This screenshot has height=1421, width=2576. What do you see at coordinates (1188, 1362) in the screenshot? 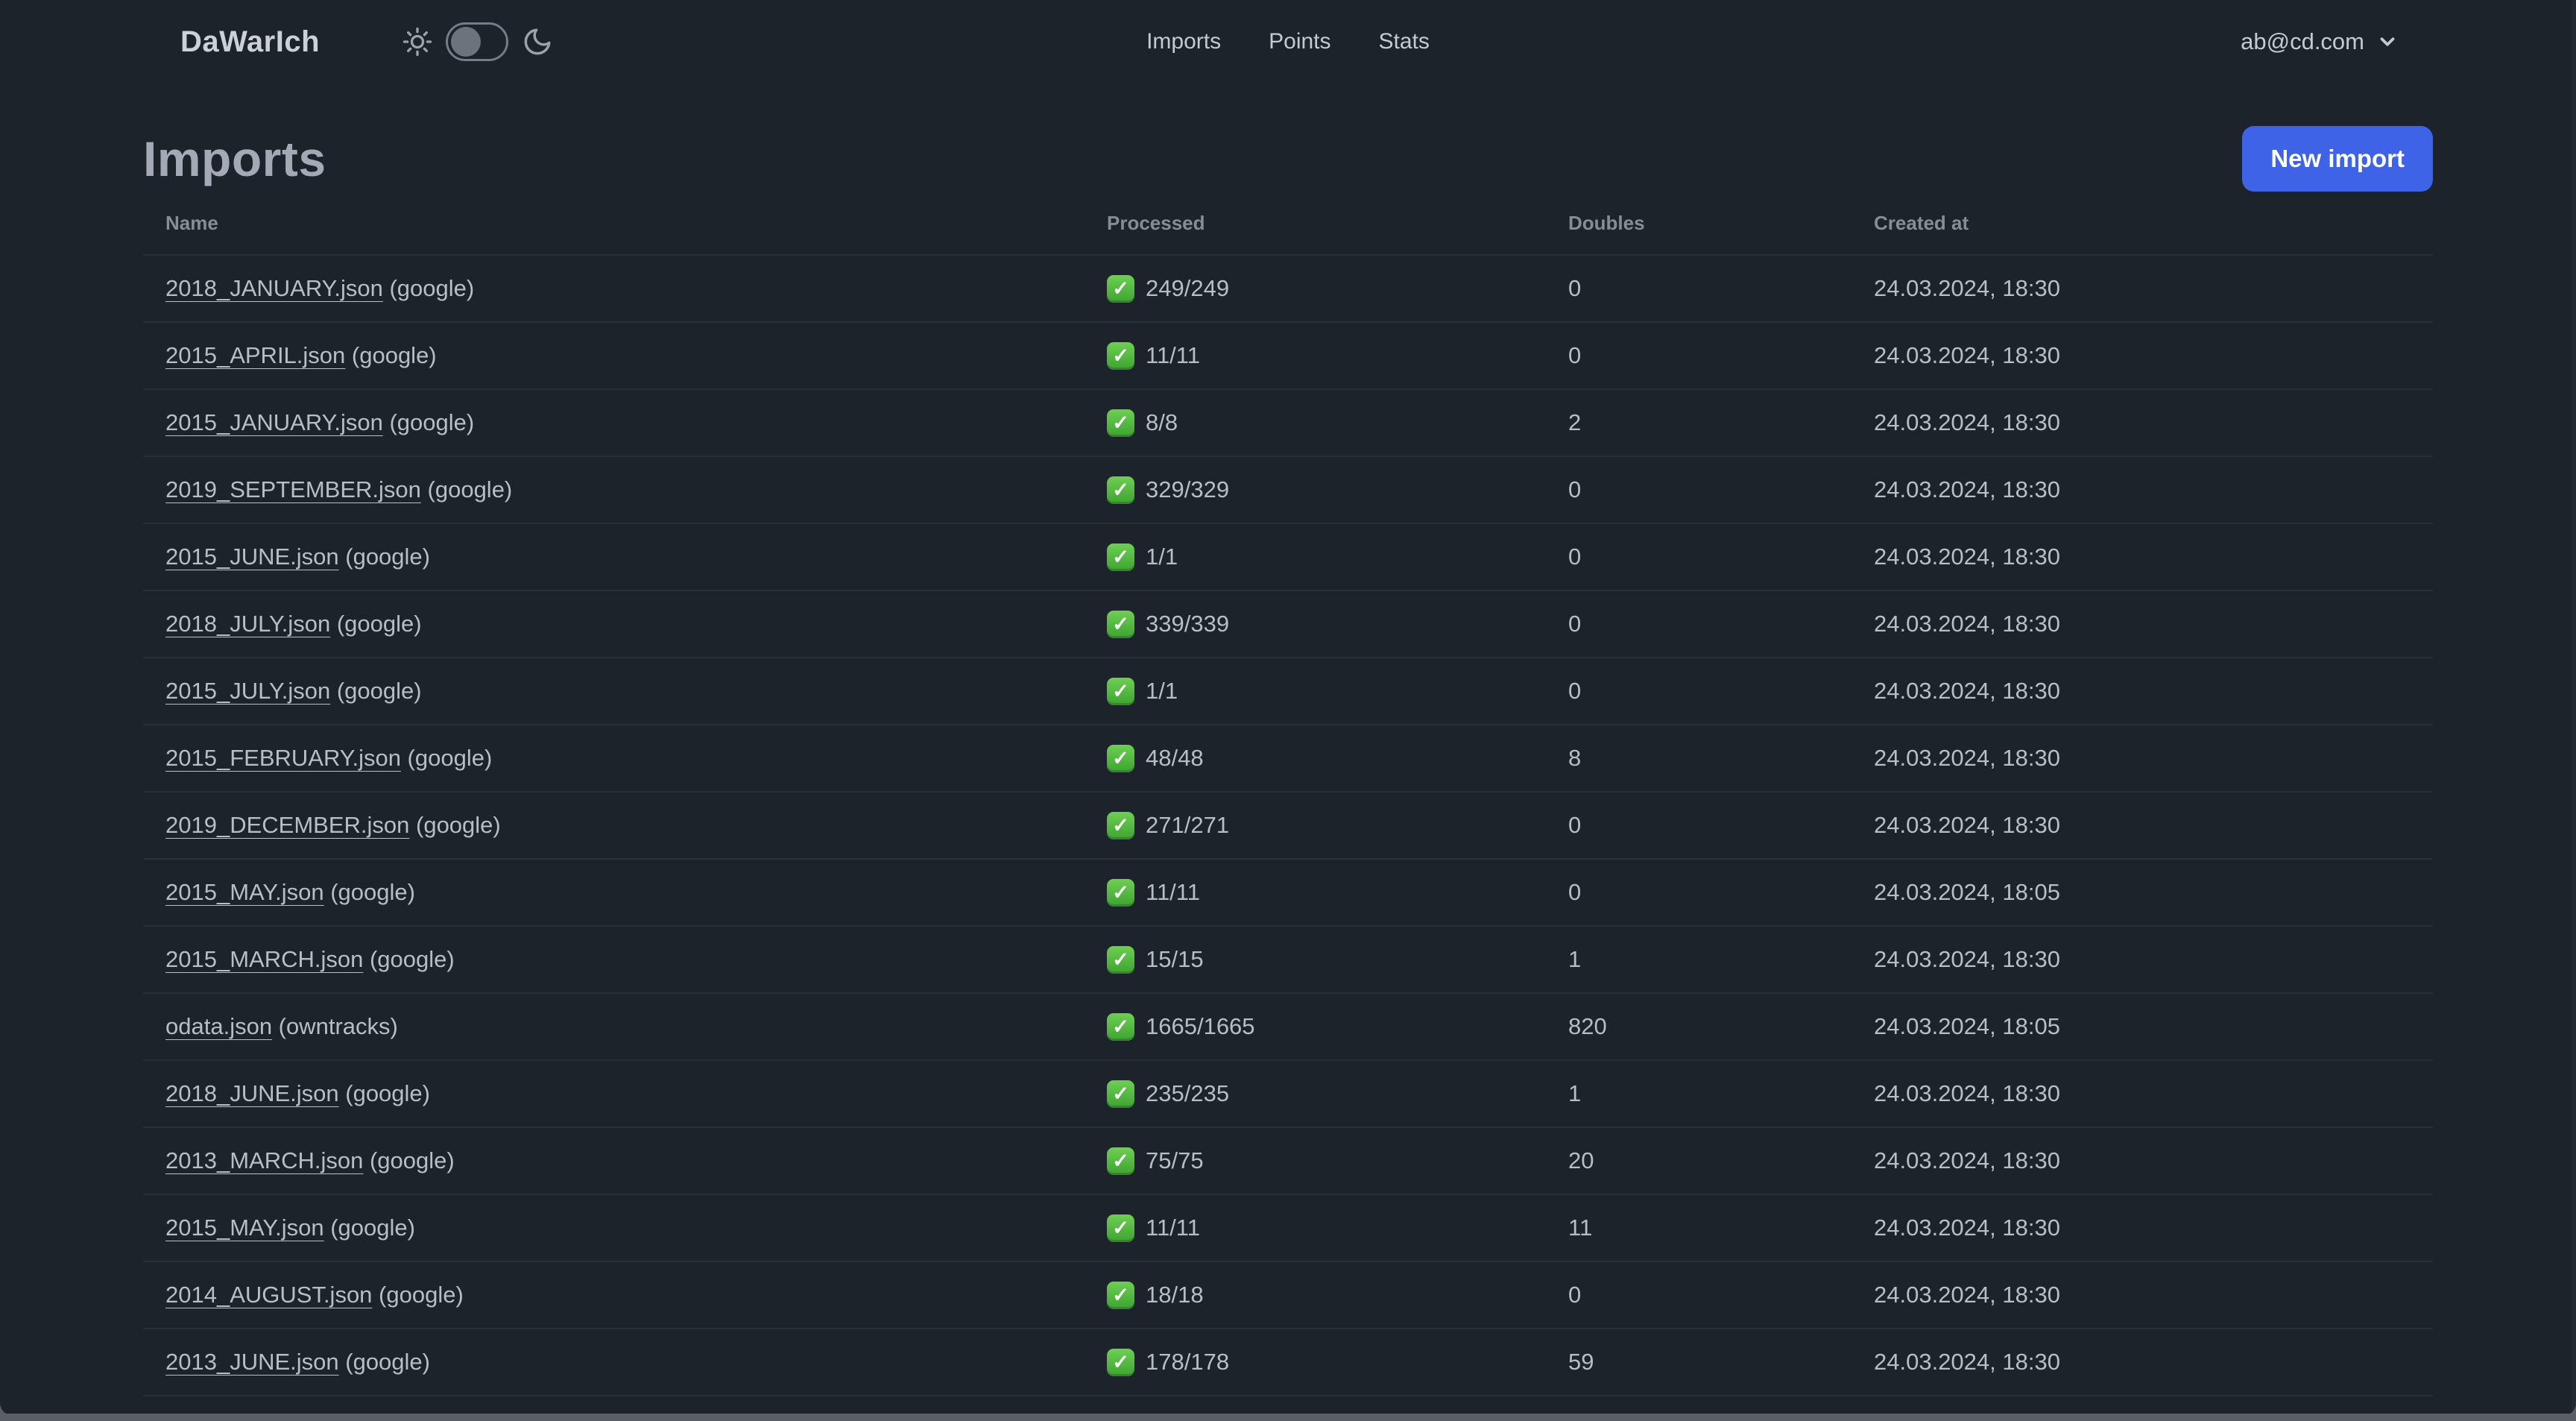
I see `processed-count: 178/178` at bounding box center [1188, 1362].